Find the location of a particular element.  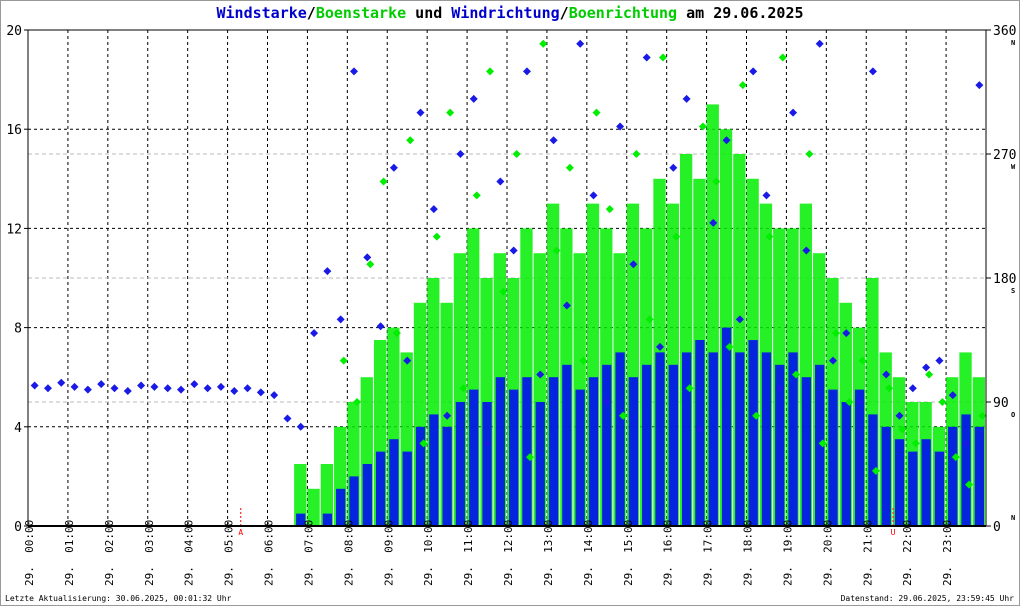

title-windrichtung: Windrichtung is located at coordinates (505, 13).